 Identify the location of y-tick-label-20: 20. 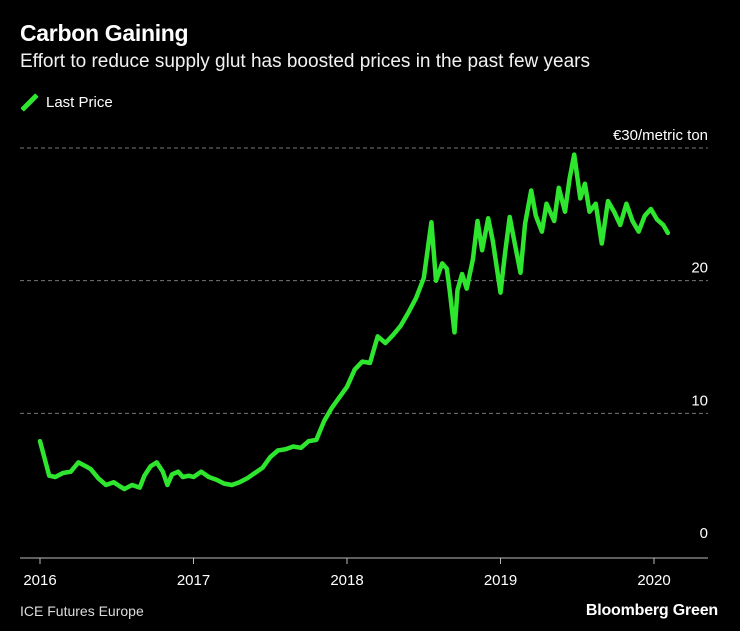
(699, 268).